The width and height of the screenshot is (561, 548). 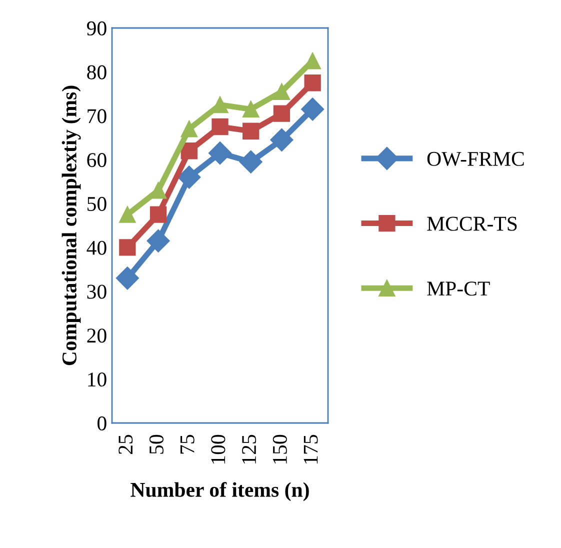 What do you see at coordinates (311, 449) in the screenshot?
I see `x-tick-label: 175` at bounding box center [311, 449].